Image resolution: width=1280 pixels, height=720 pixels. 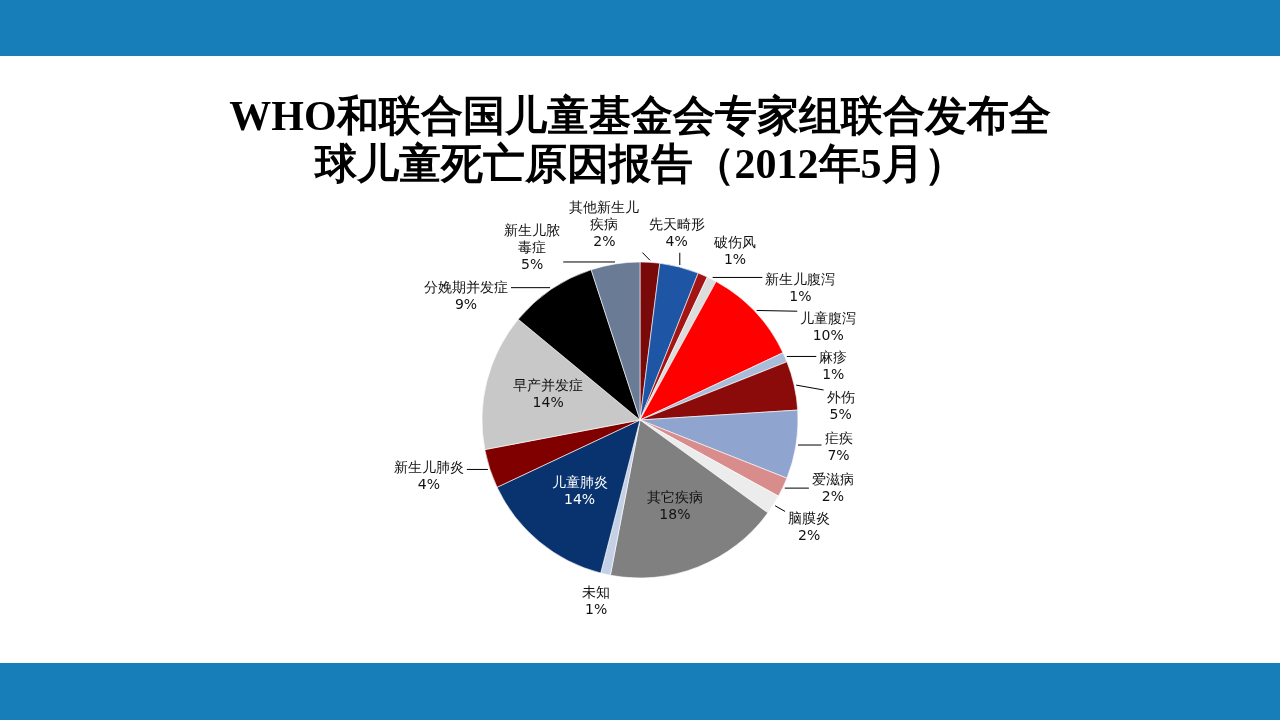 What do you see at coordinates (596, 592) in the screenshot?
I see `slice-label: 未知` at bounding box center [596, 592].